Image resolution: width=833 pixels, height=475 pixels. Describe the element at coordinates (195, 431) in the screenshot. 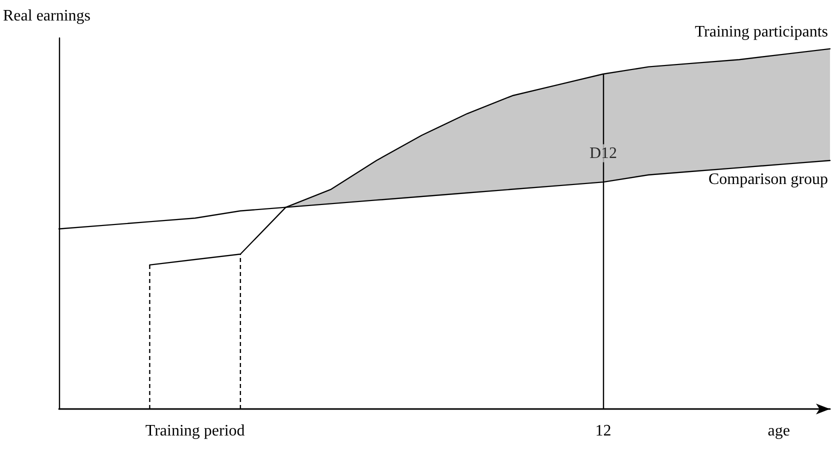

I see `x-tick-label: Training period` at that location.